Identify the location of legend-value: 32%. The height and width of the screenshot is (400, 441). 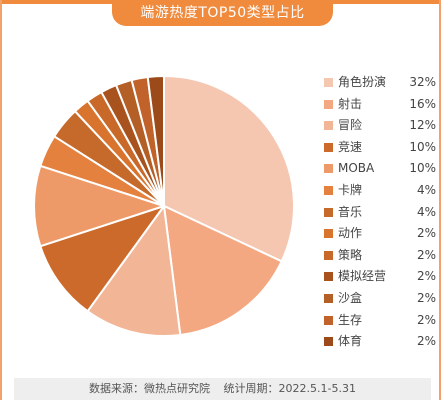
(422, 82).